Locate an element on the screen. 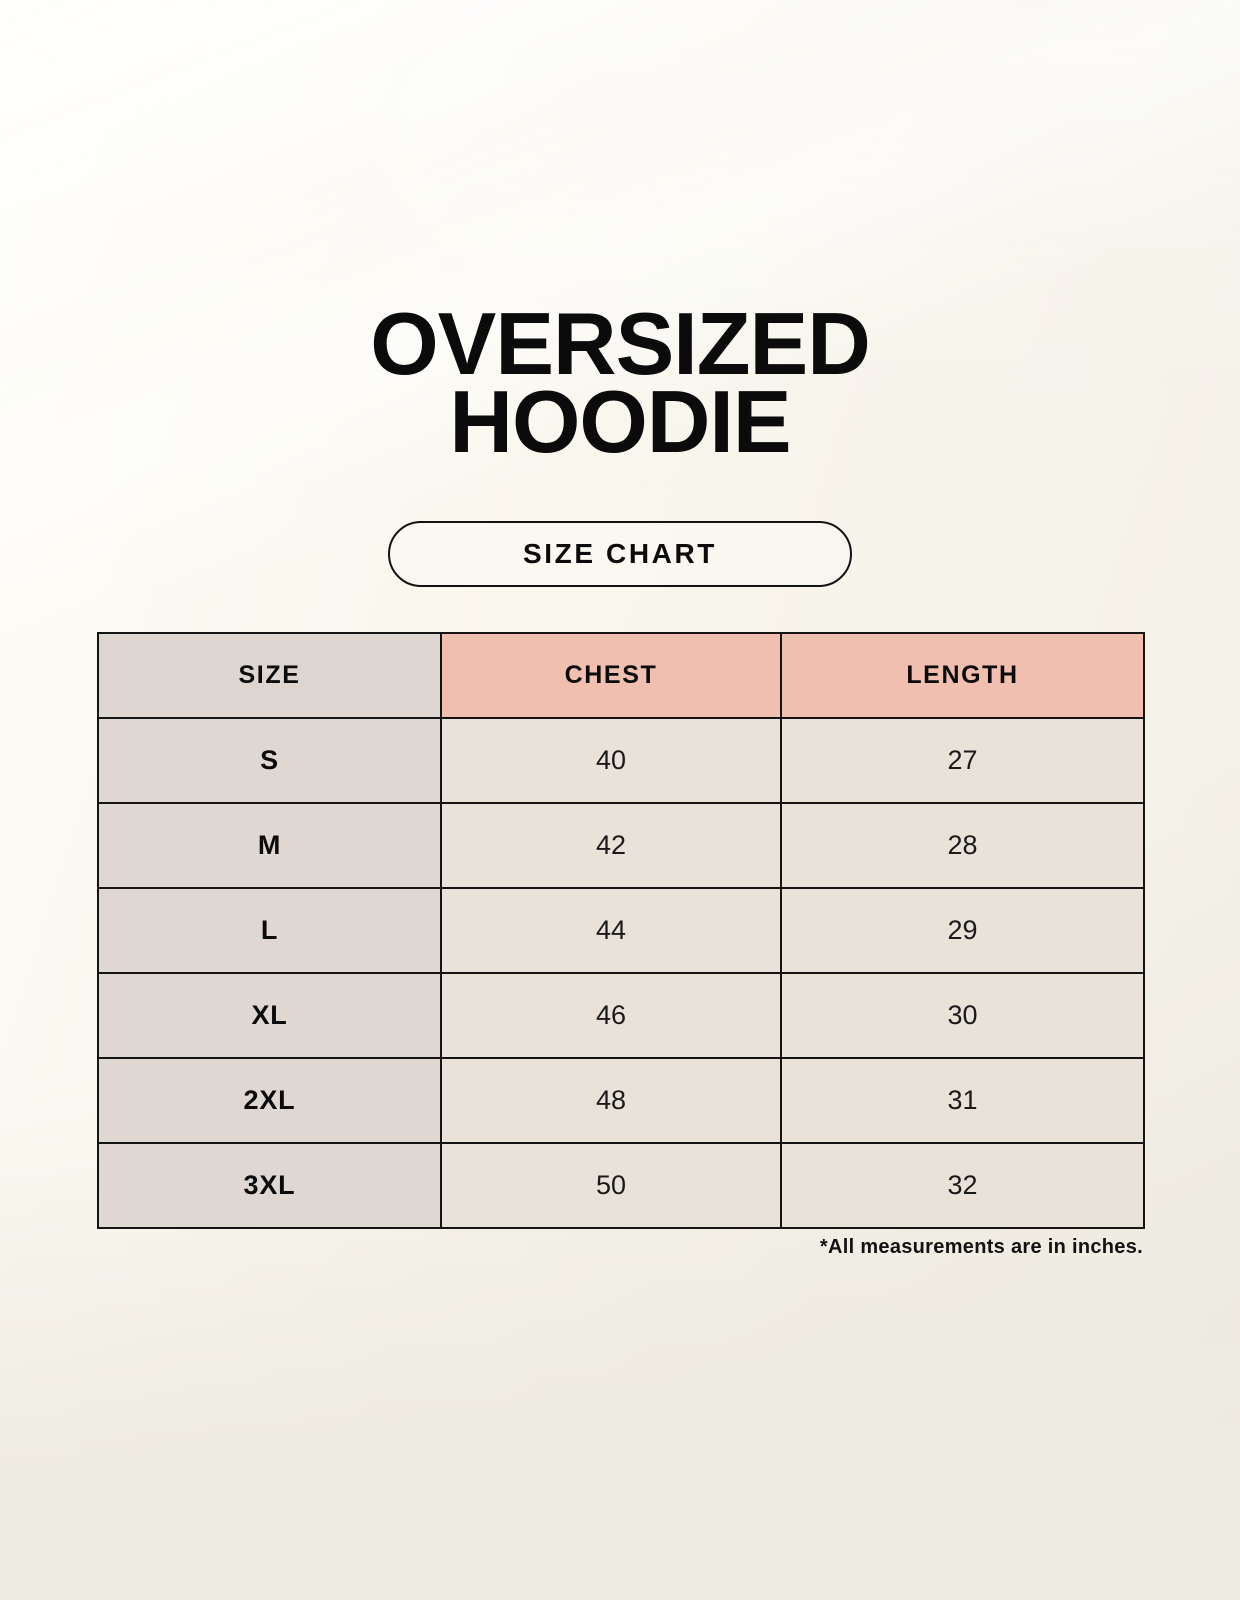 The width and height of the screenshot is (1240, 1600). cell-chest: 50 is located at coordinates (611, 1185).